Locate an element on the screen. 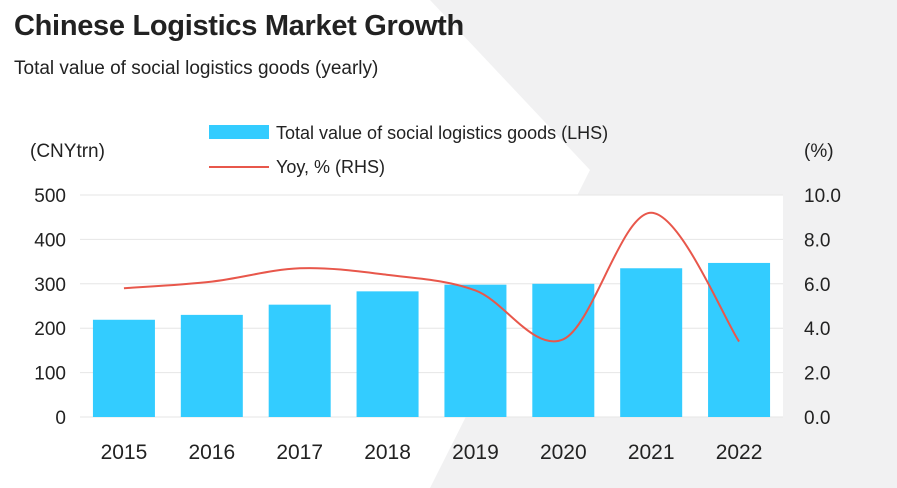  right-tick-label: 4.0 is located at coordinates (817, 329).